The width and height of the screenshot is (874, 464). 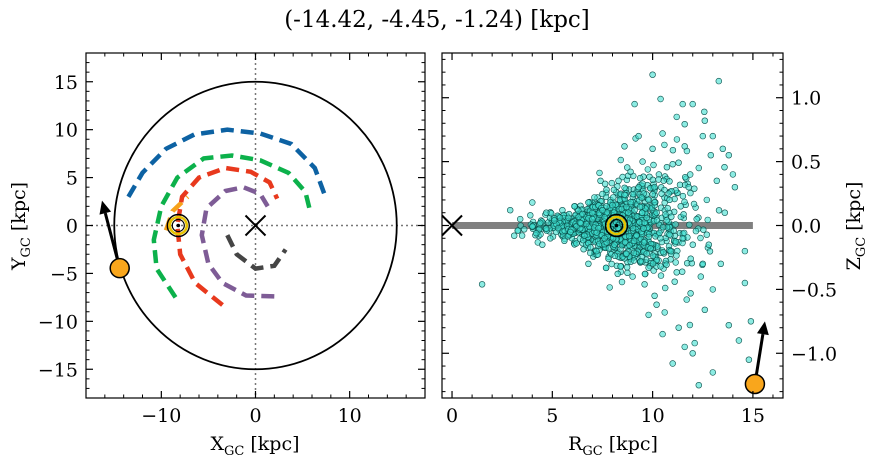 What do you see at coordinates (653, 416) in the screenshot?
I see `right-xtick-label: 10` at bounding box center [653, 416].